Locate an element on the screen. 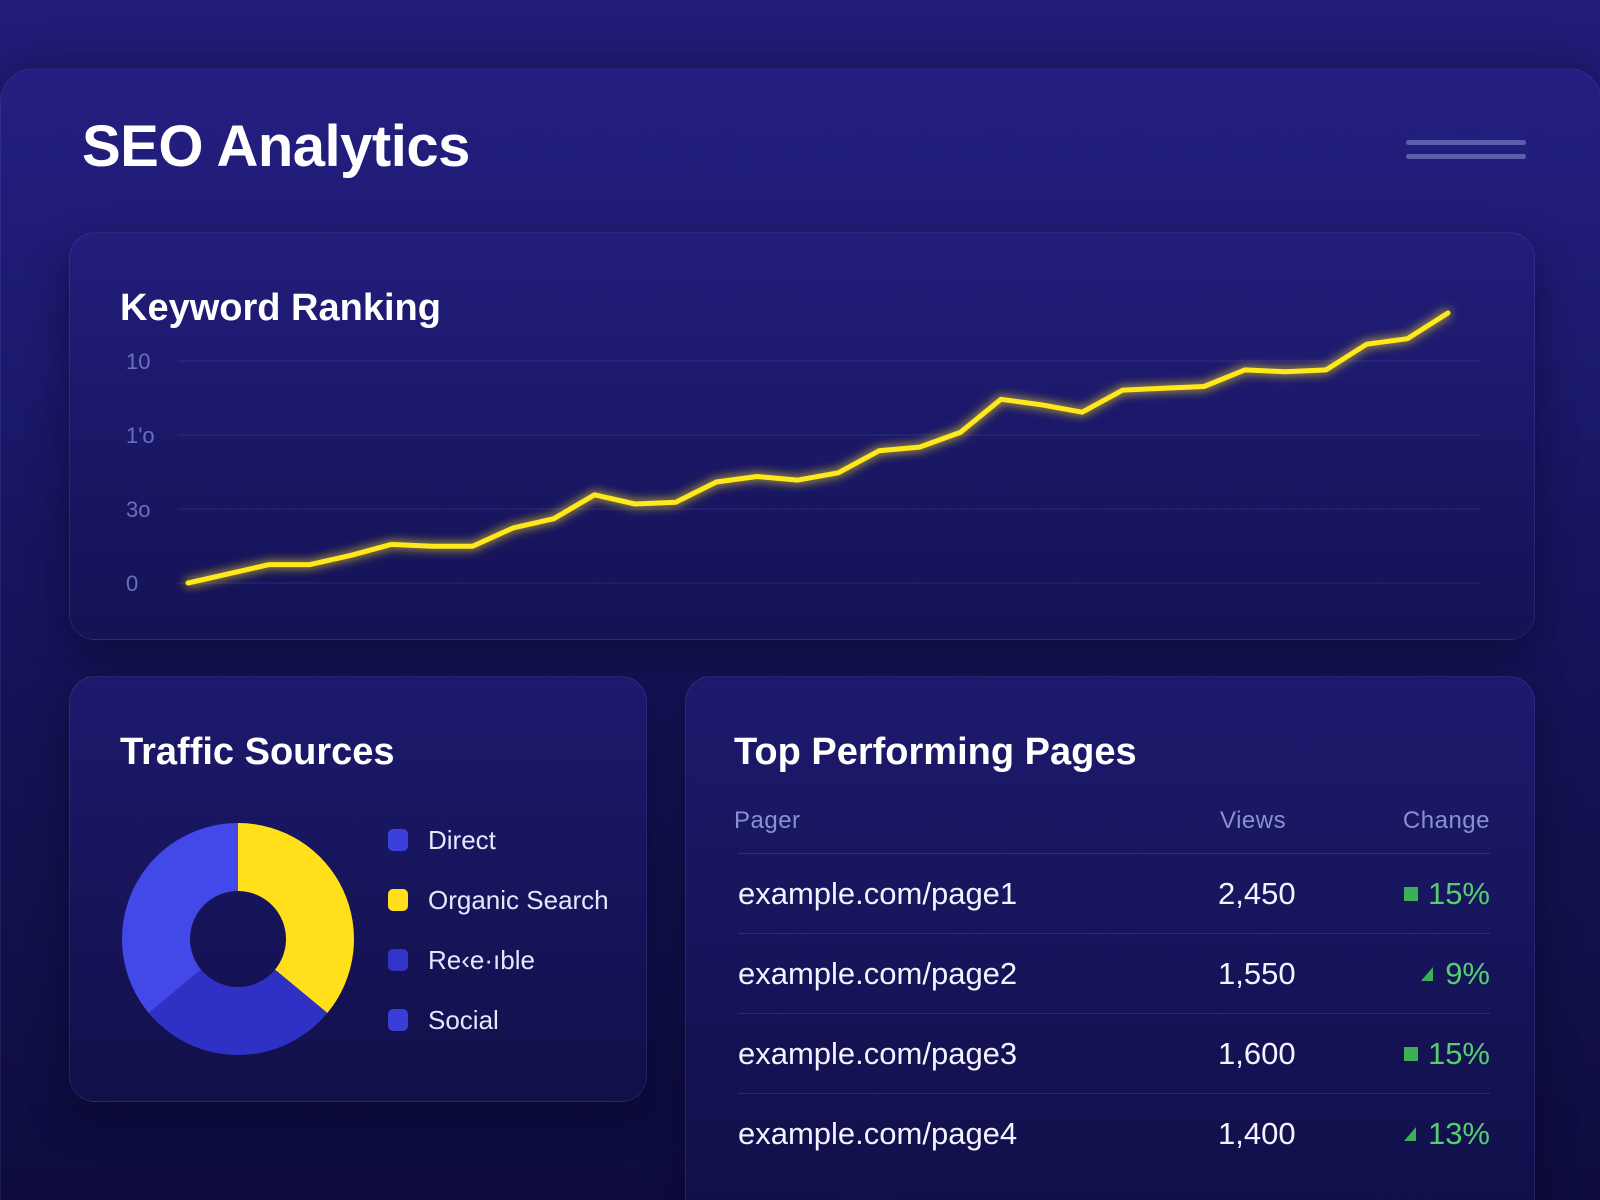 This screenshot has height=1200, width=1600. table-row: example.com/page2 1,550 9% is located at coordinates (1114, 973).